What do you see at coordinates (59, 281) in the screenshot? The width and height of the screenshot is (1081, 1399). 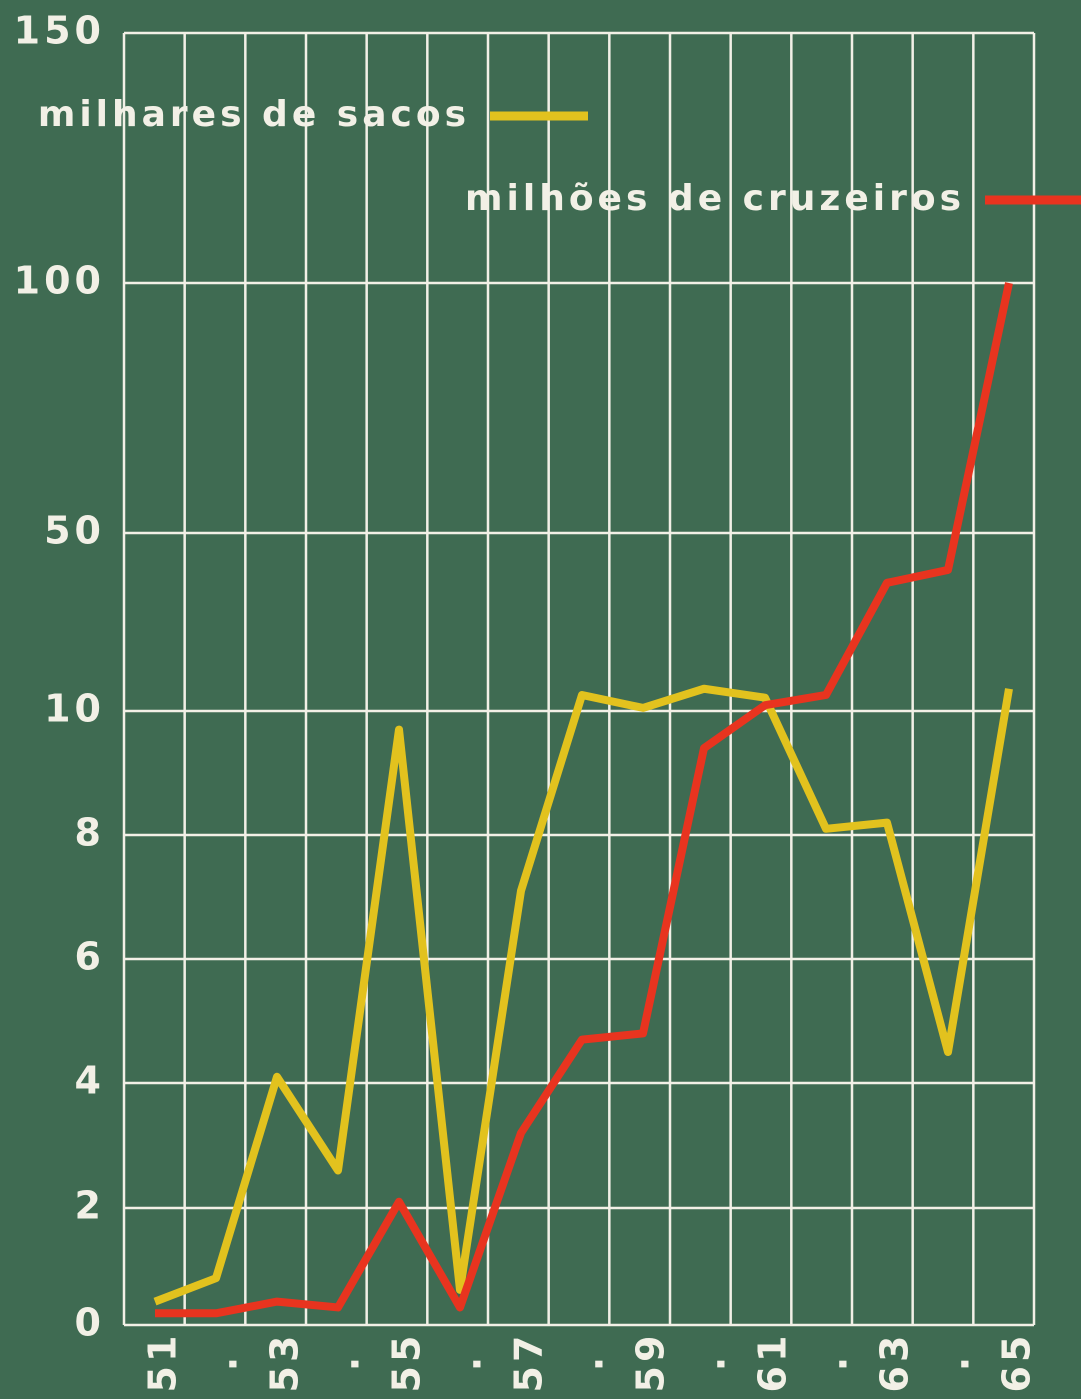 I see `y-tick-label: 100` at bounding box center [59, 281].